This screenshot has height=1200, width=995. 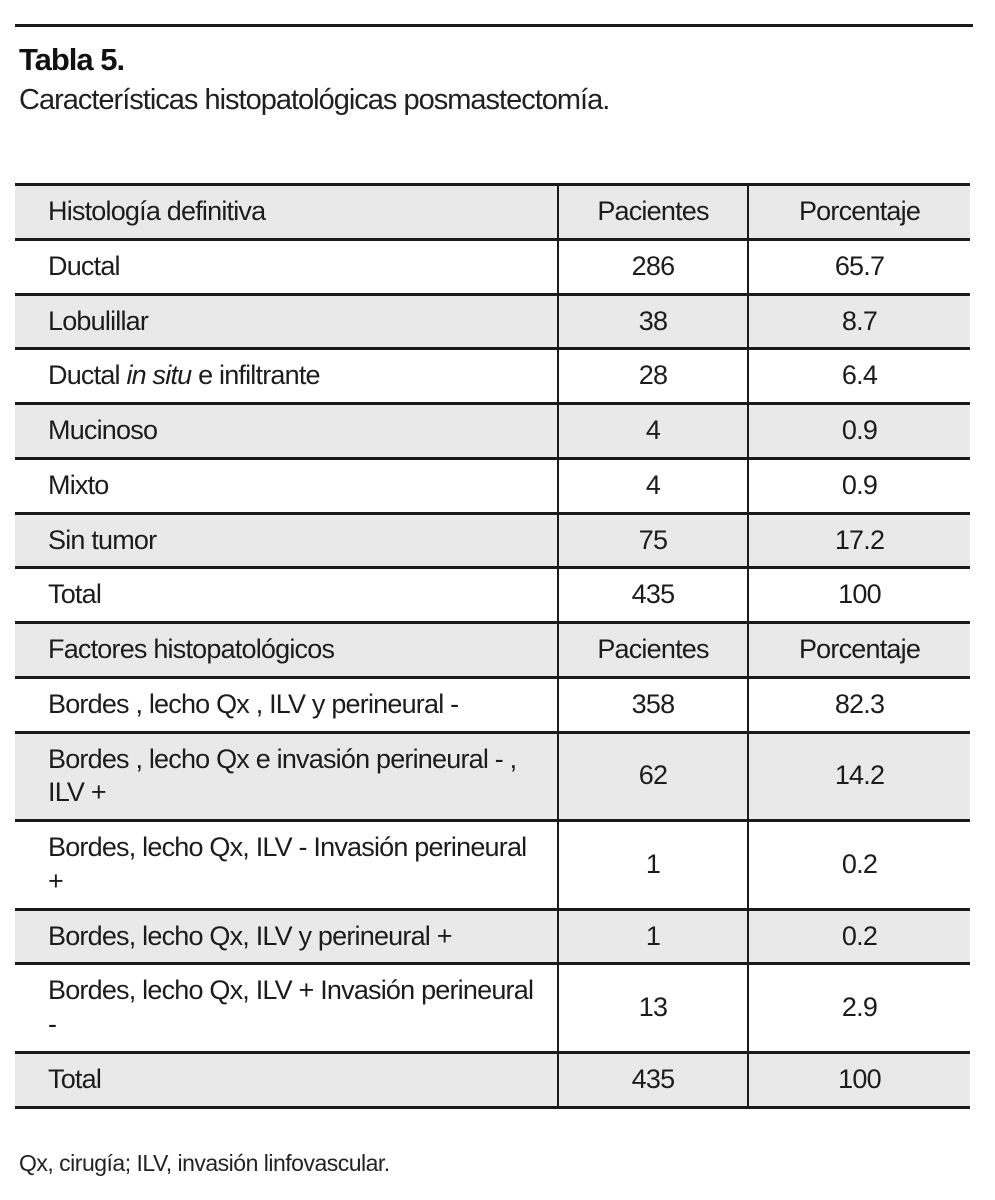 I want to click on cell-label: Sin tumor, so click(x=286, y=539).